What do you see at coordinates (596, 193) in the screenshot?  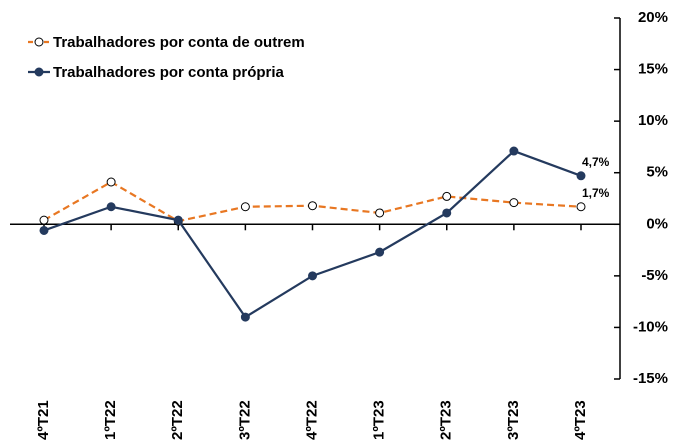 I see `value-label: 1,7%` at bounding box center [596, 193].